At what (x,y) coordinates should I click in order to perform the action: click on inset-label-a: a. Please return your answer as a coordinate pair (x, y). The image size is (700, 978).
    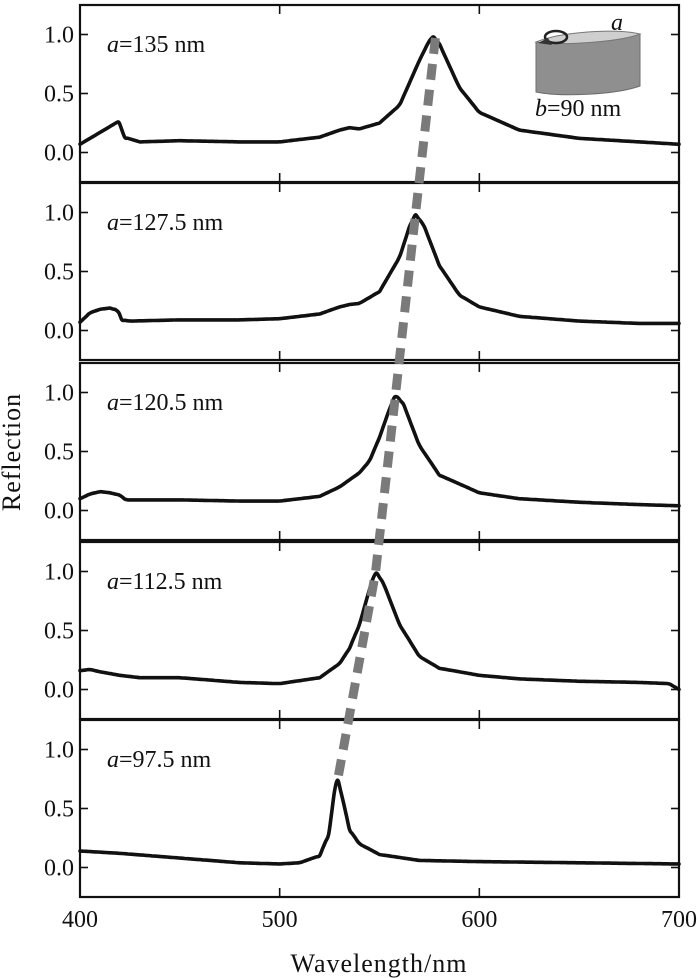
    Looking at the image, I should click on (617, 23).